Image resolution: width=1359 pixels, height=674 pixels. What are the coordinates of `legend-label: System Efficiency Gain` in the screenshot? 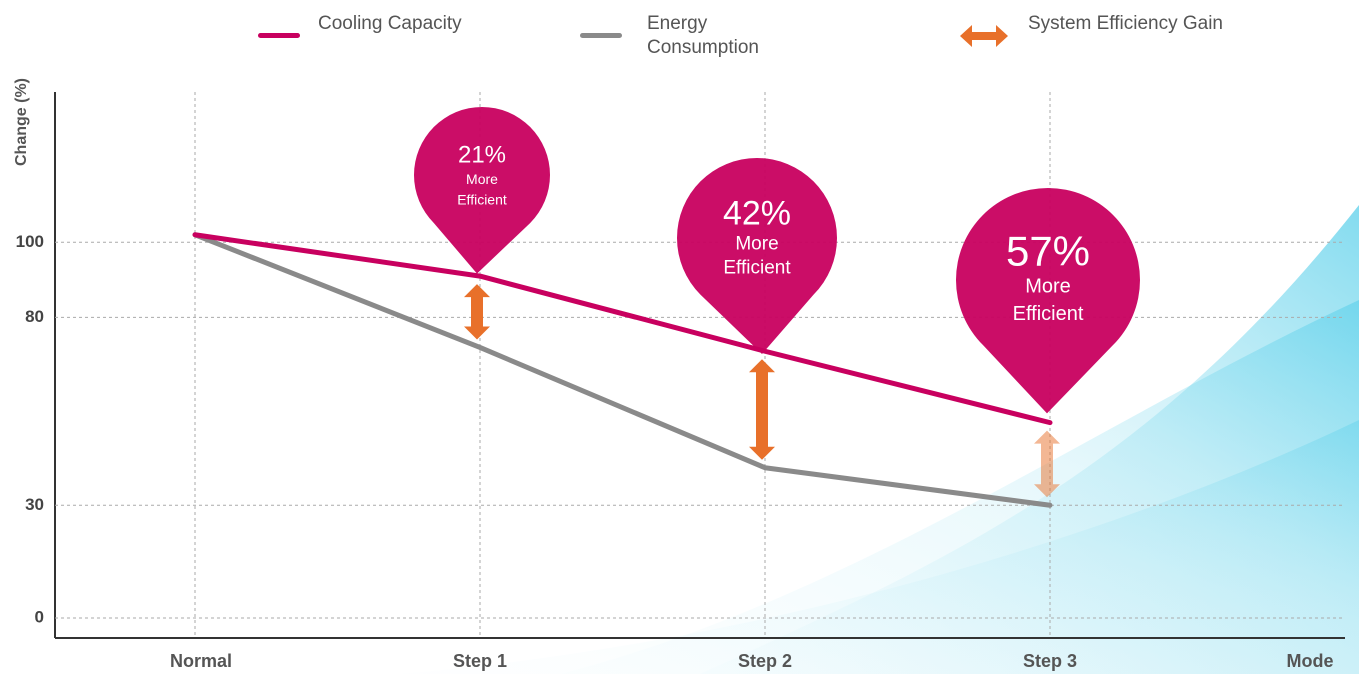 It's located at (1126, 23).